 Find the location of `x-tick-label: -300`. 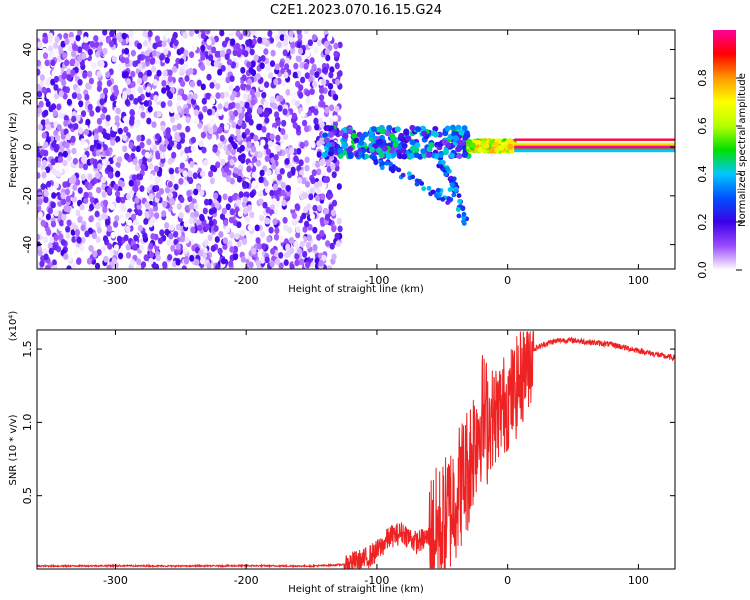

x-tick-label: -300 is located at coordinates (115, 580).